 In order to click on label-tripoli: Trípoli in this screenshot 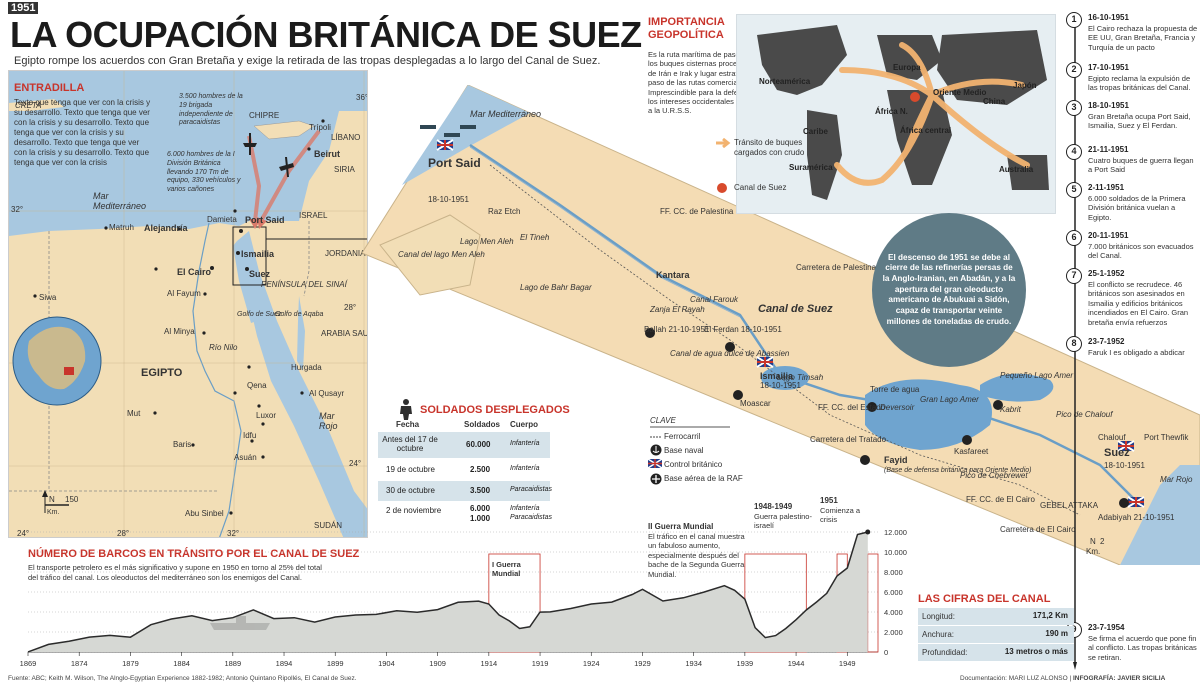, I will do `click(320, 127)`.